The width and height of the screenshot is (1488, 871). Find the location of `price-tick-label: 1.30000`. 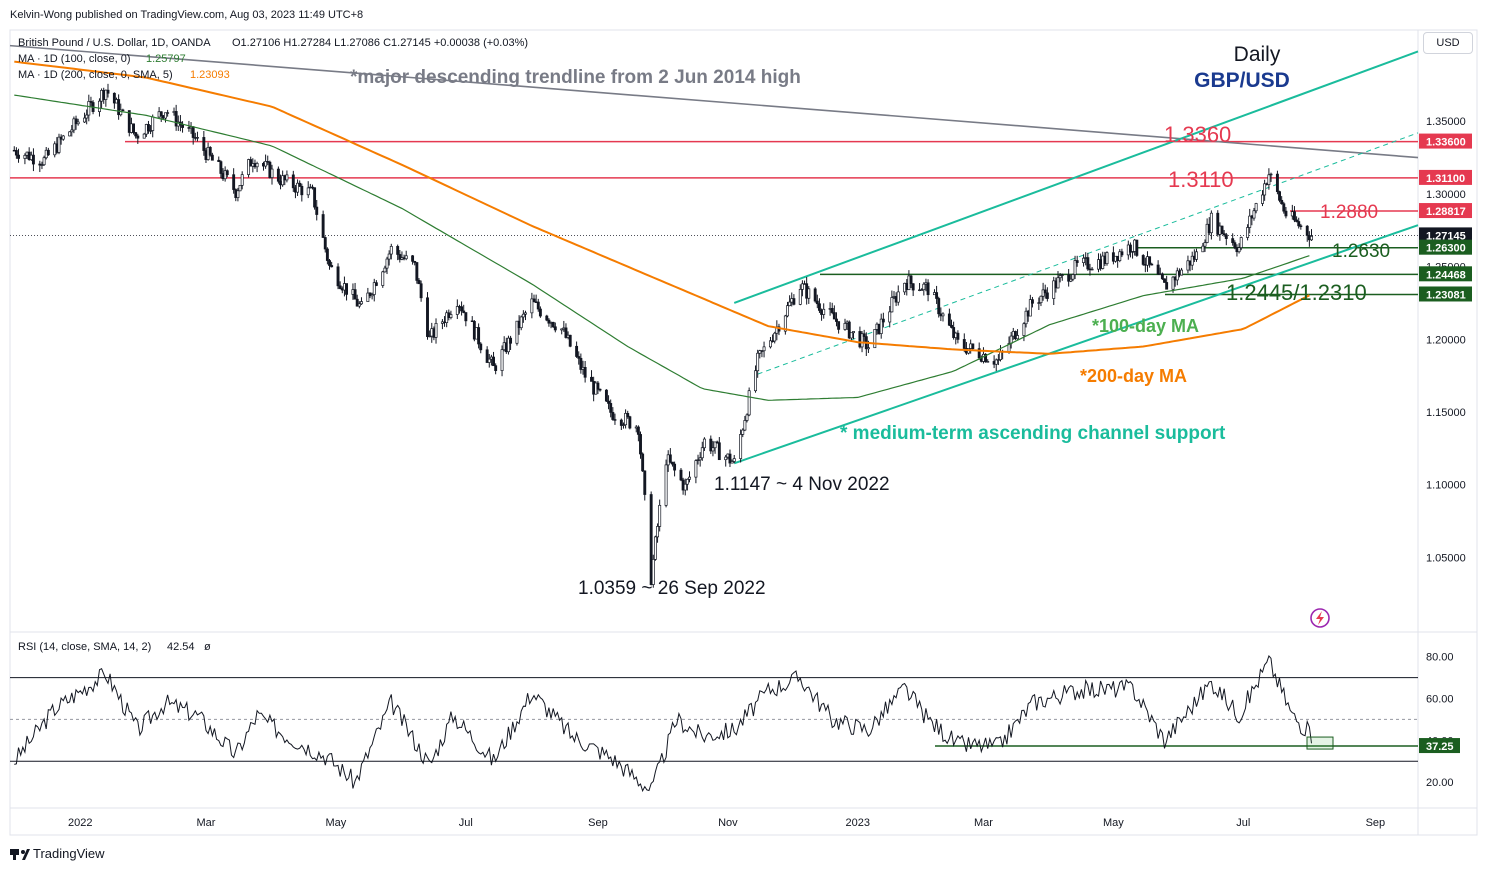

price-tick-label: 1.30000 is located at coordinates (1446, 195).